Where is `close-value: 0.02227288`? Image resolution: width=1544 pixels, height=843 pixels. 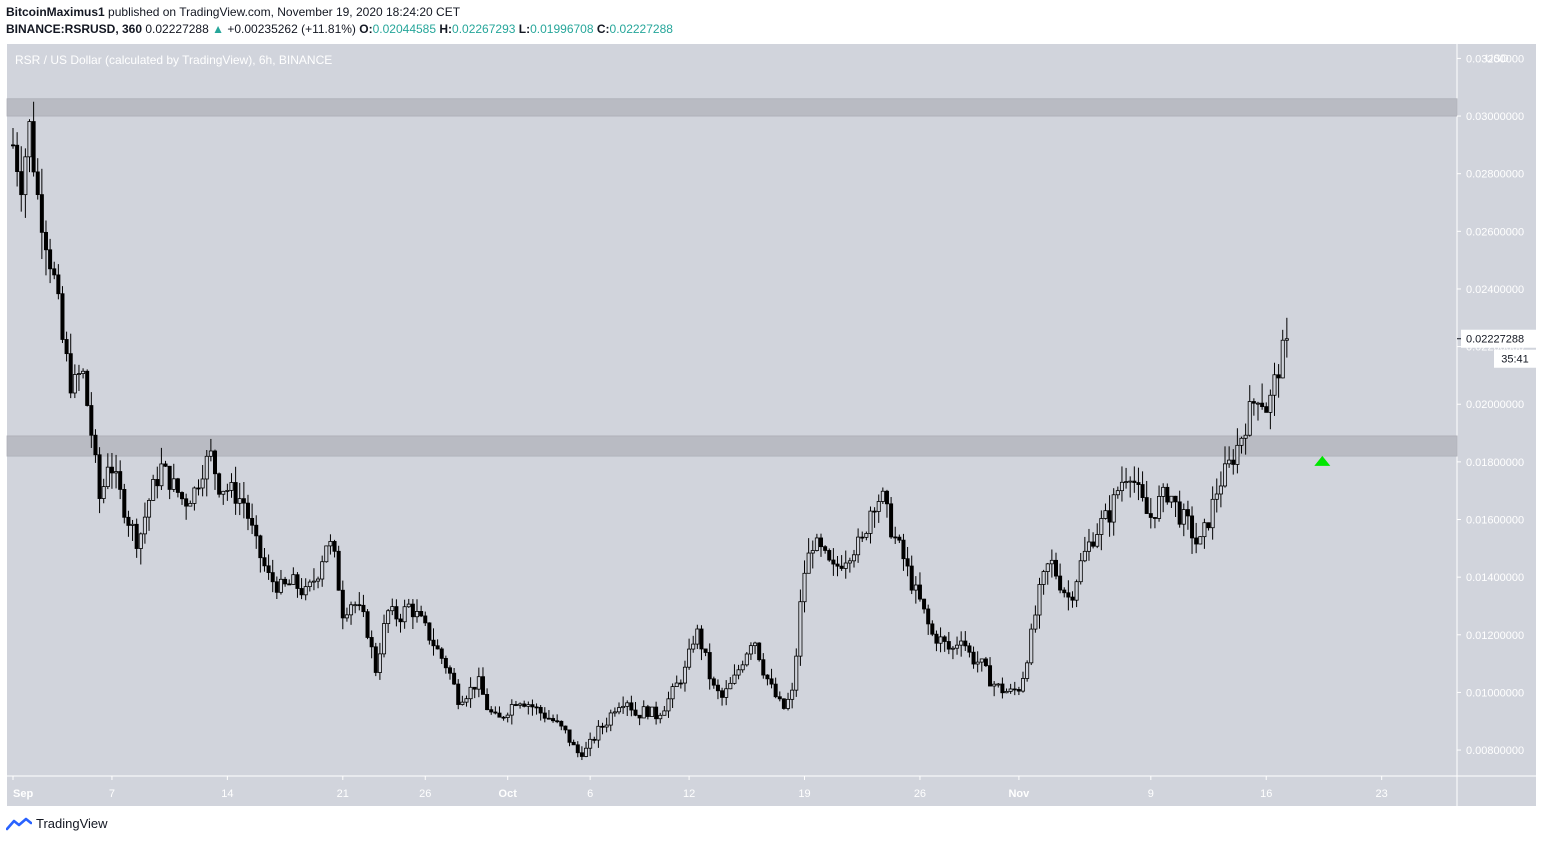 close-value: 0.02227288 is located at coordinates (641, 29).